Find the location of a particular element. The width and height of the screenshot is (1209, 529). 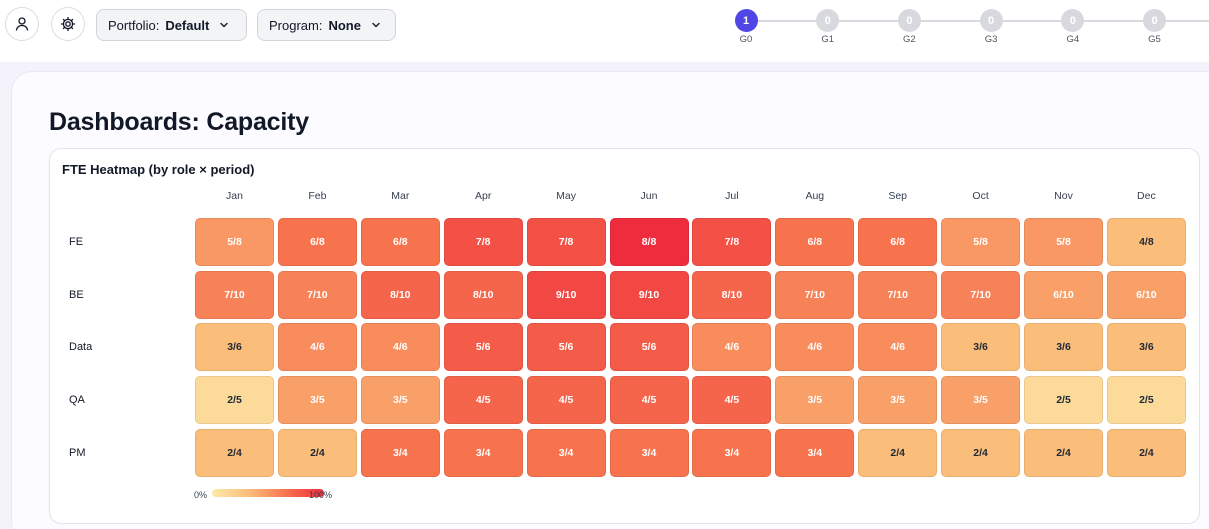

program-value: None is located at coordinates (344, 25).